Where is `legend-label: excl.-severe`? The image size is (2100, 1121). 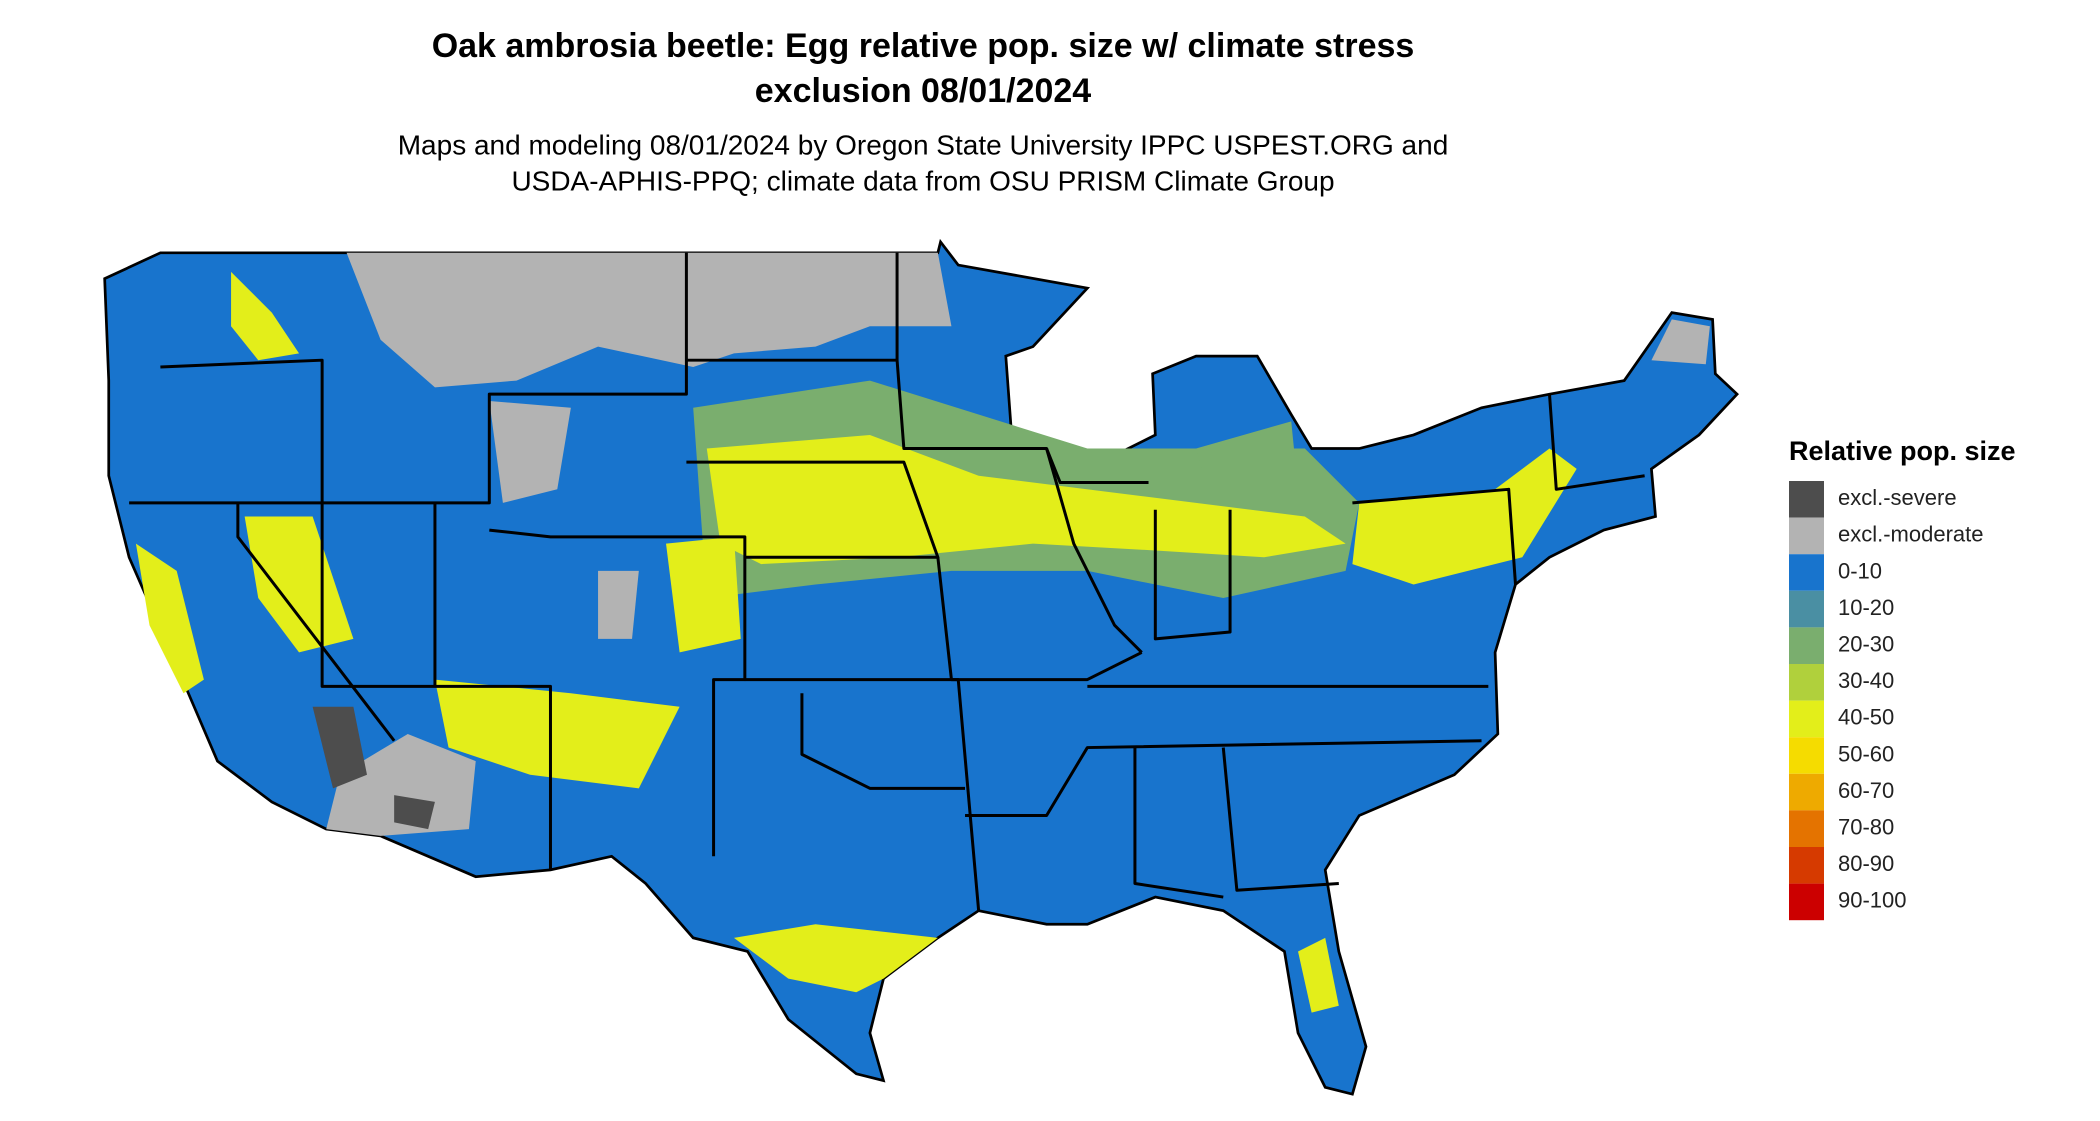 legend-label: excl.-severe is located at coordinates (1897, 497).